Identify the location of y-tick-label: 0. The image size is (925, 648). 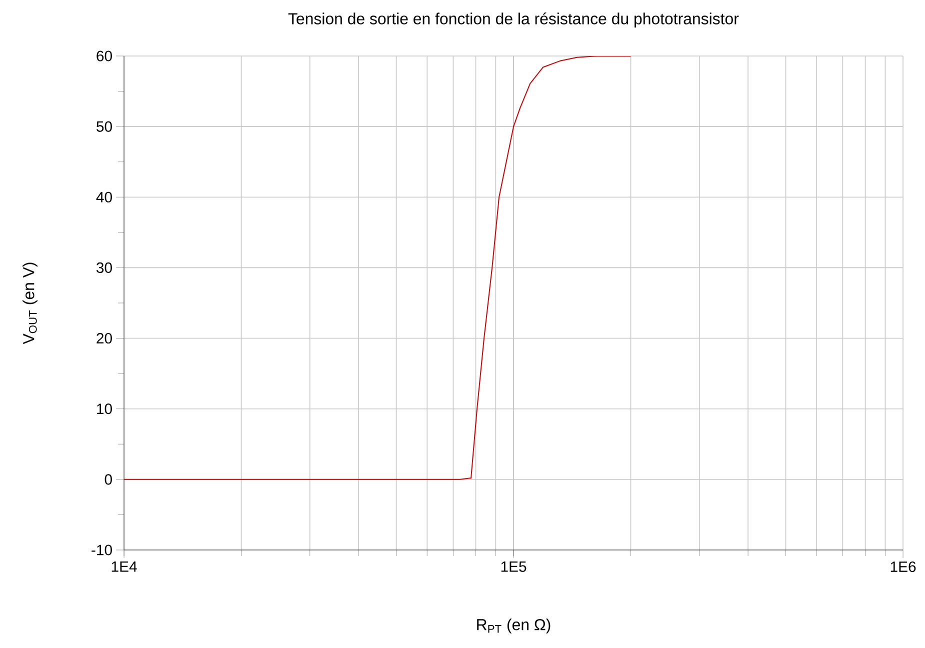
(108, 479).